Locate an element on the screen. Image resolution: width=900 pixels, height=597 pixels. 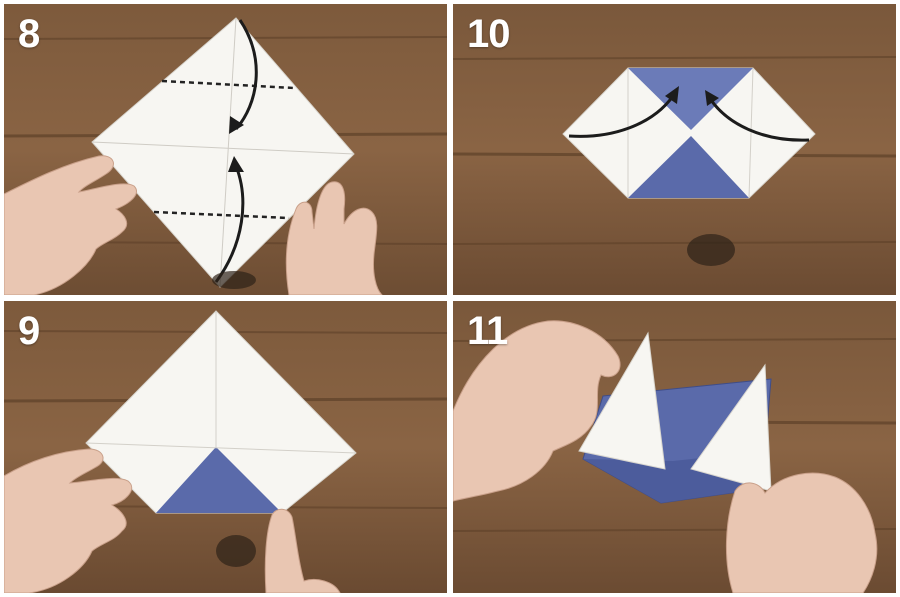
fold-arrow-down is located at coordinates (243, 76).